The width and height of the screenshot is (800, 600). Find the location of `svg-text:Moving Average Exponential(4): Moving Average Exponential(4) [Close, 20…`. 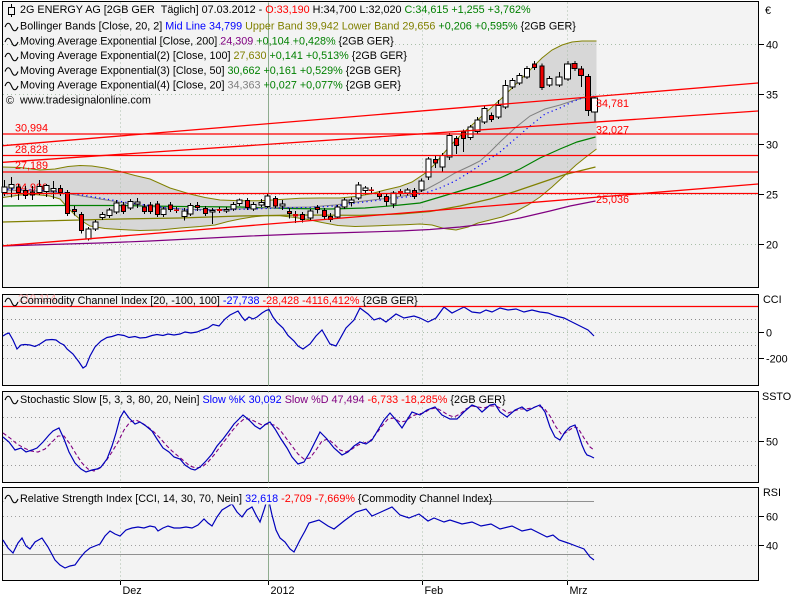

svg-text:Moving Average Exponential(4): Moving Average Exponential(4) [Close, 20… is located at coordinates (210, 86).